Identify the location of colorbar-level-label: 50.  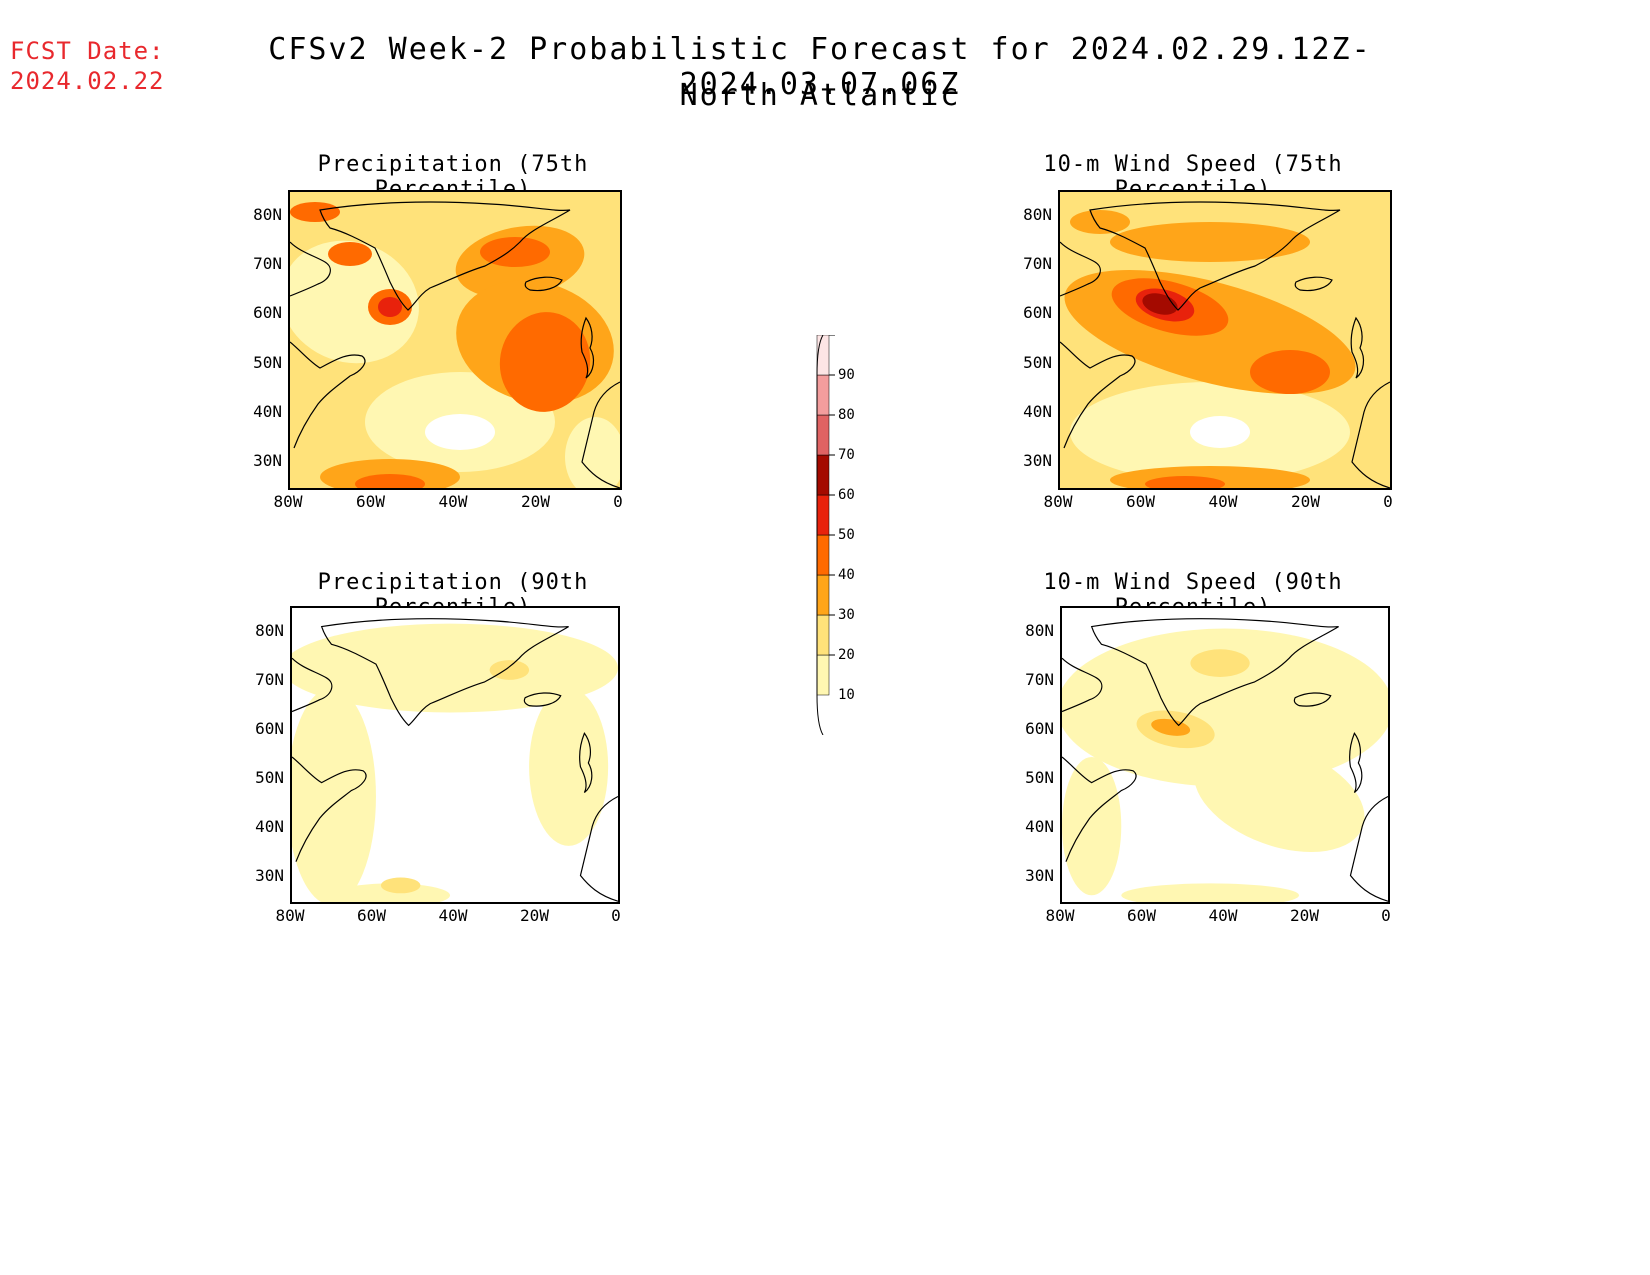
(846, 535).